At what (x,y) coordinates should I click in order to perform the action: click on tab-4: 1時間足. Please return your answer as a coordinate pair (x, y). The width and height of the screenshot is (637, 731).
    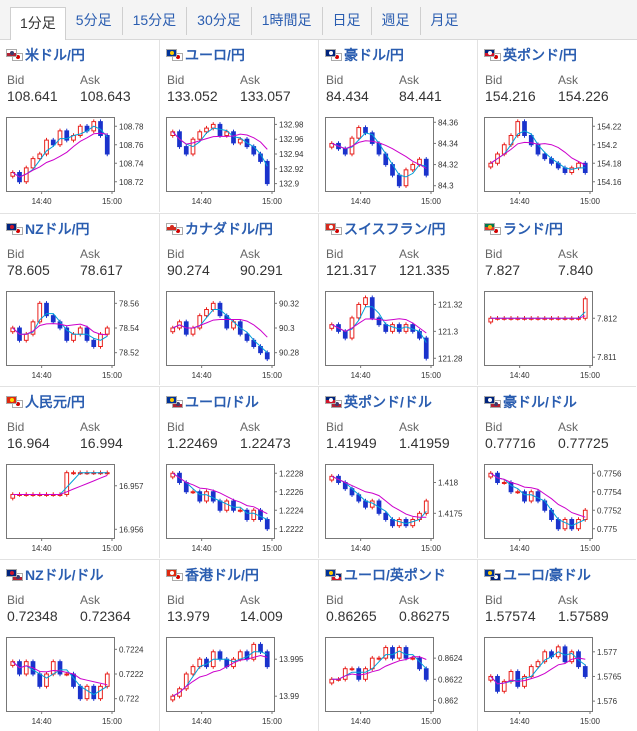
    Looking at the image, I should click on (287, 21).